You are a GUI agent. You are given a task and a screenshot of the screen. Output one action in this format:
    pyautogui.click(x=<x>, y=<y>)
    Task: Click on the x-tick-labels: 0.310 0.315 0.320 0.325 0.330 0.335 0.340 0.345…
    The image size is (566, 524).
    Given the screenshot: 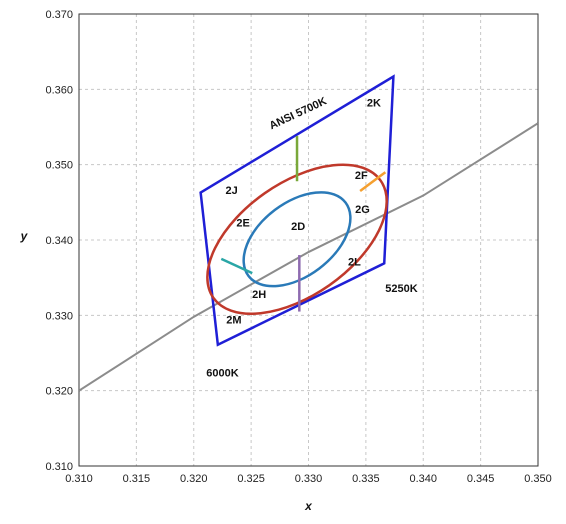 What is the action you would take?
    pyautogui.click(x=308, y=479)
    